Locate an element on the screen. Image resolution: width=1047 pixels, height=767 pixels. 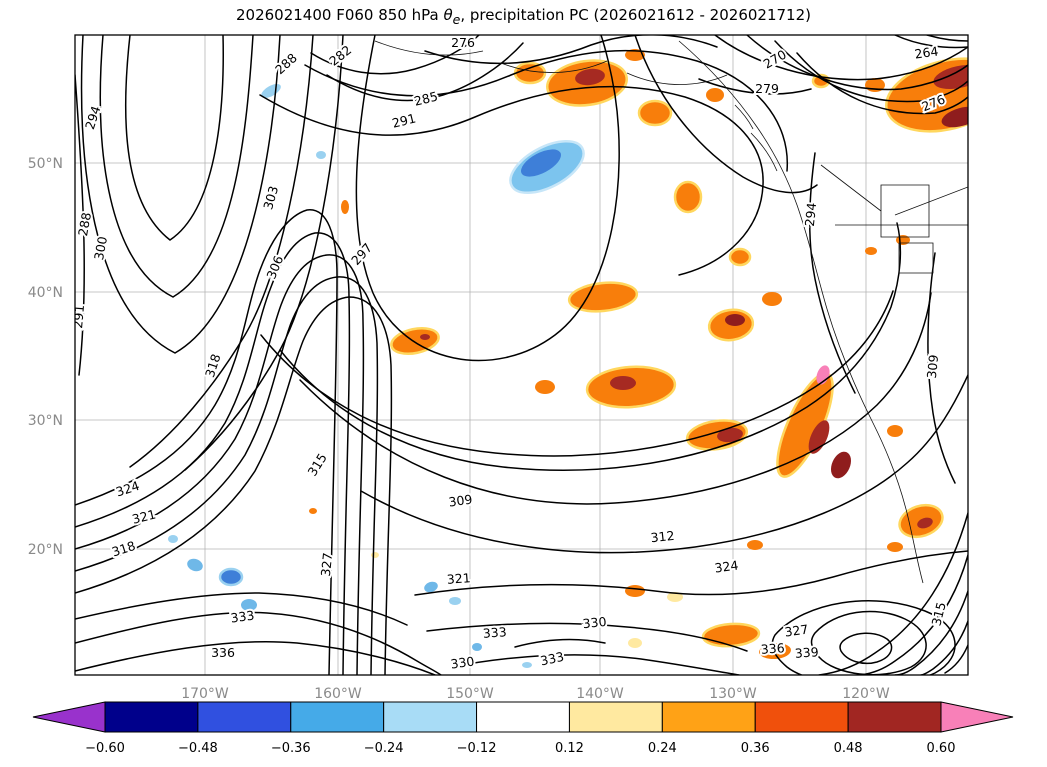
x-tick-label: 120°W is located at coordinates (866, 694).